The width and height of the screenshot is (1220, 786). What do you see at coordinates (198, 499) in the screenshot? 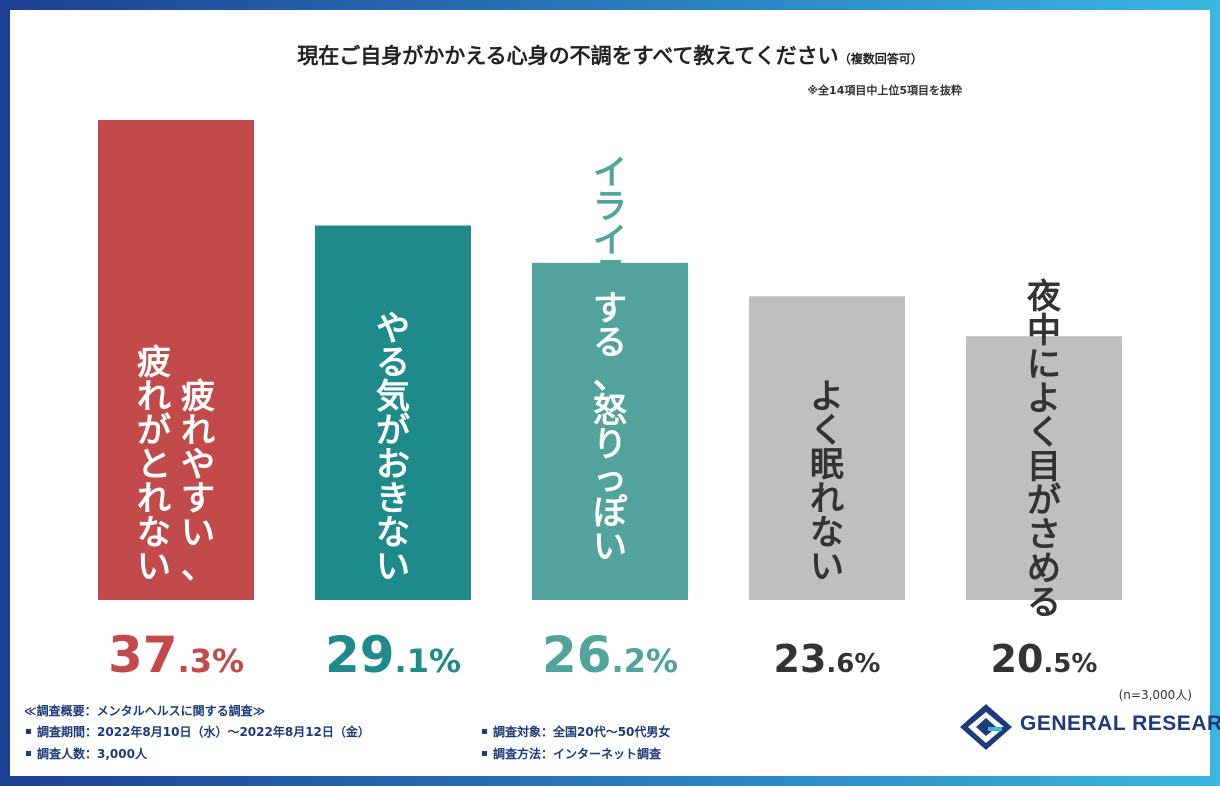
I see `bar-1-label-char: す` at bounding box center [198, 499].